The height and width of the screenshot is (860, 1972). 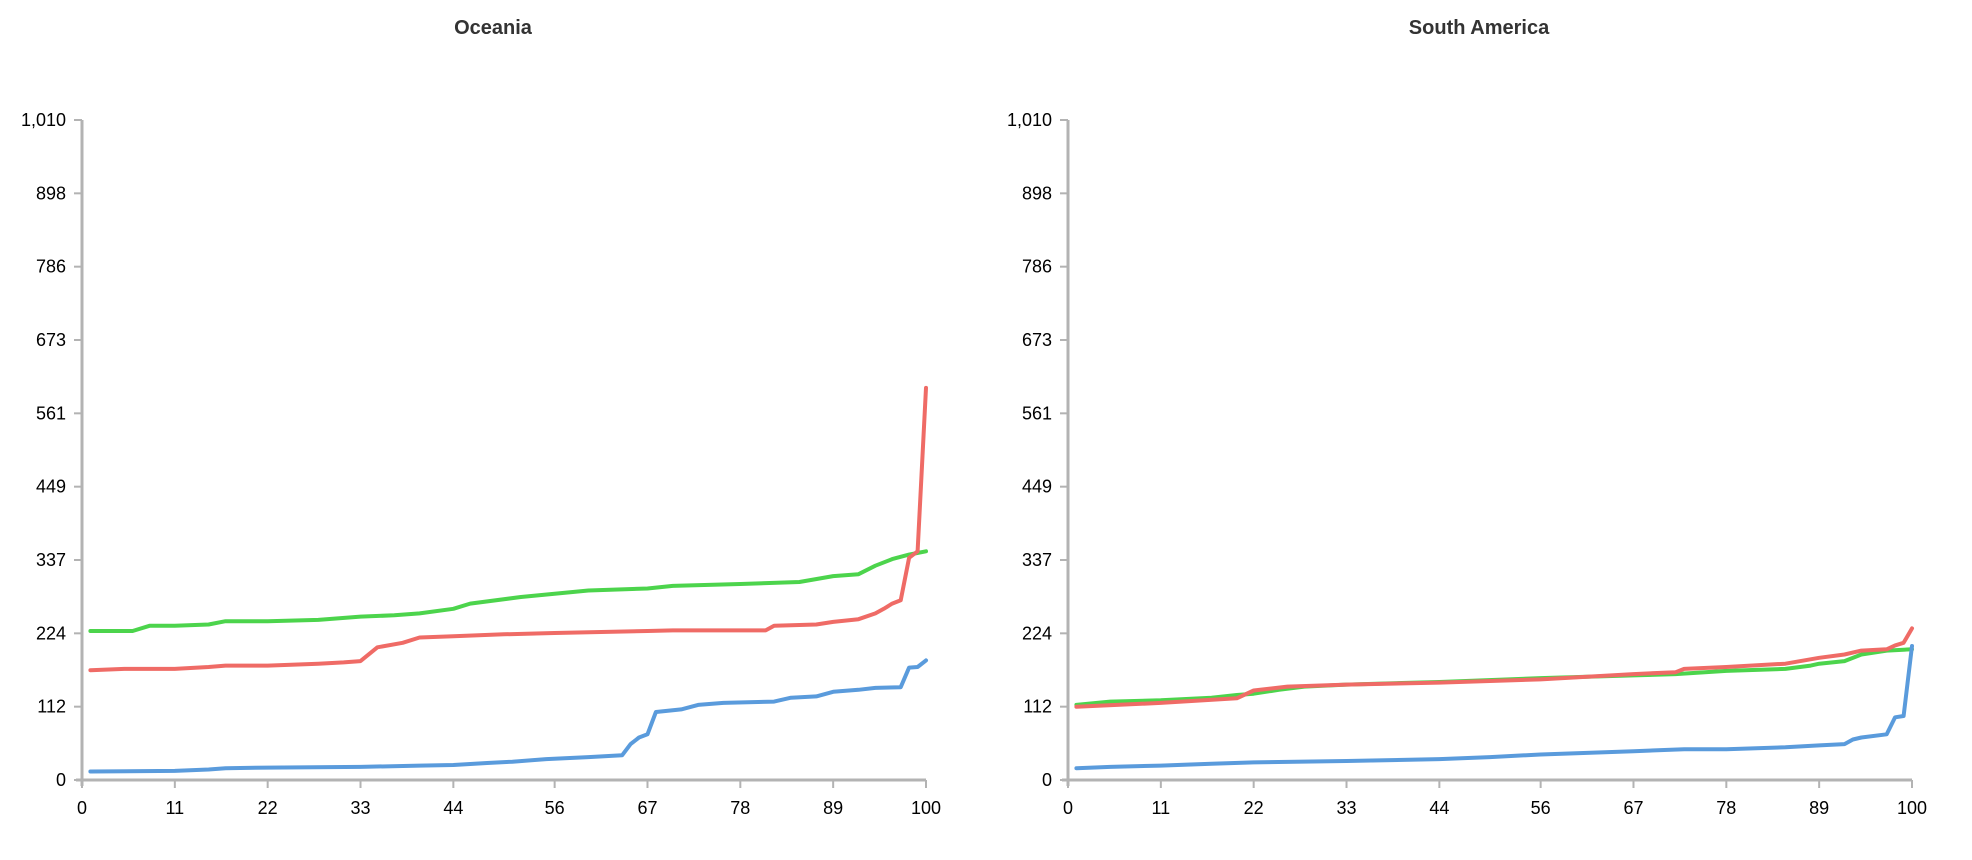 I want to click on chart-title: South America, so click(x=1479, y=28).